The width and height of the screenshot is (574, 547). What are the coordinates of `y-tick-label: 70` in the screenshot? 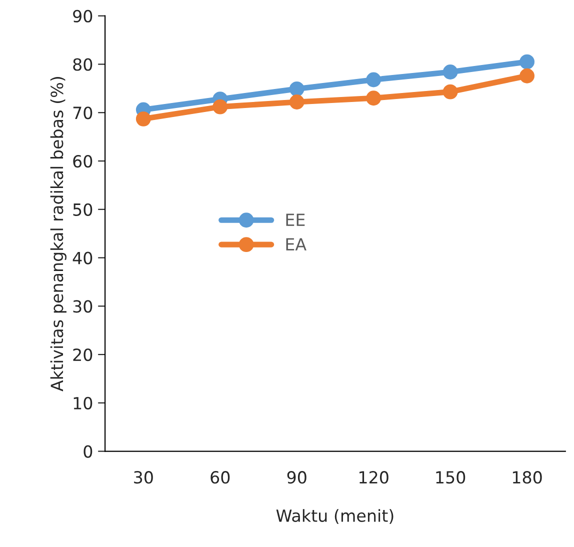 It's located at (82, 113).